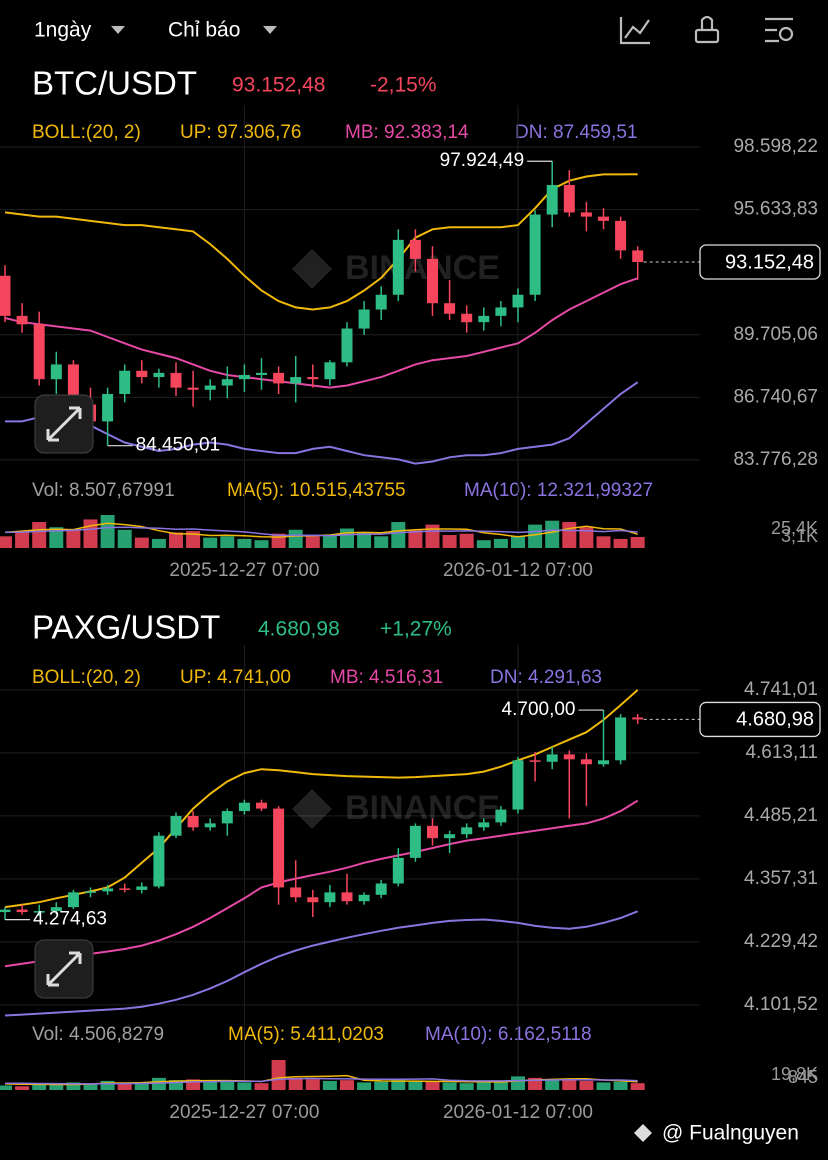 The height and width of the screenshot is (1160, 828). I want to click on extreme-label: 4.274,63, so click(70, 919).